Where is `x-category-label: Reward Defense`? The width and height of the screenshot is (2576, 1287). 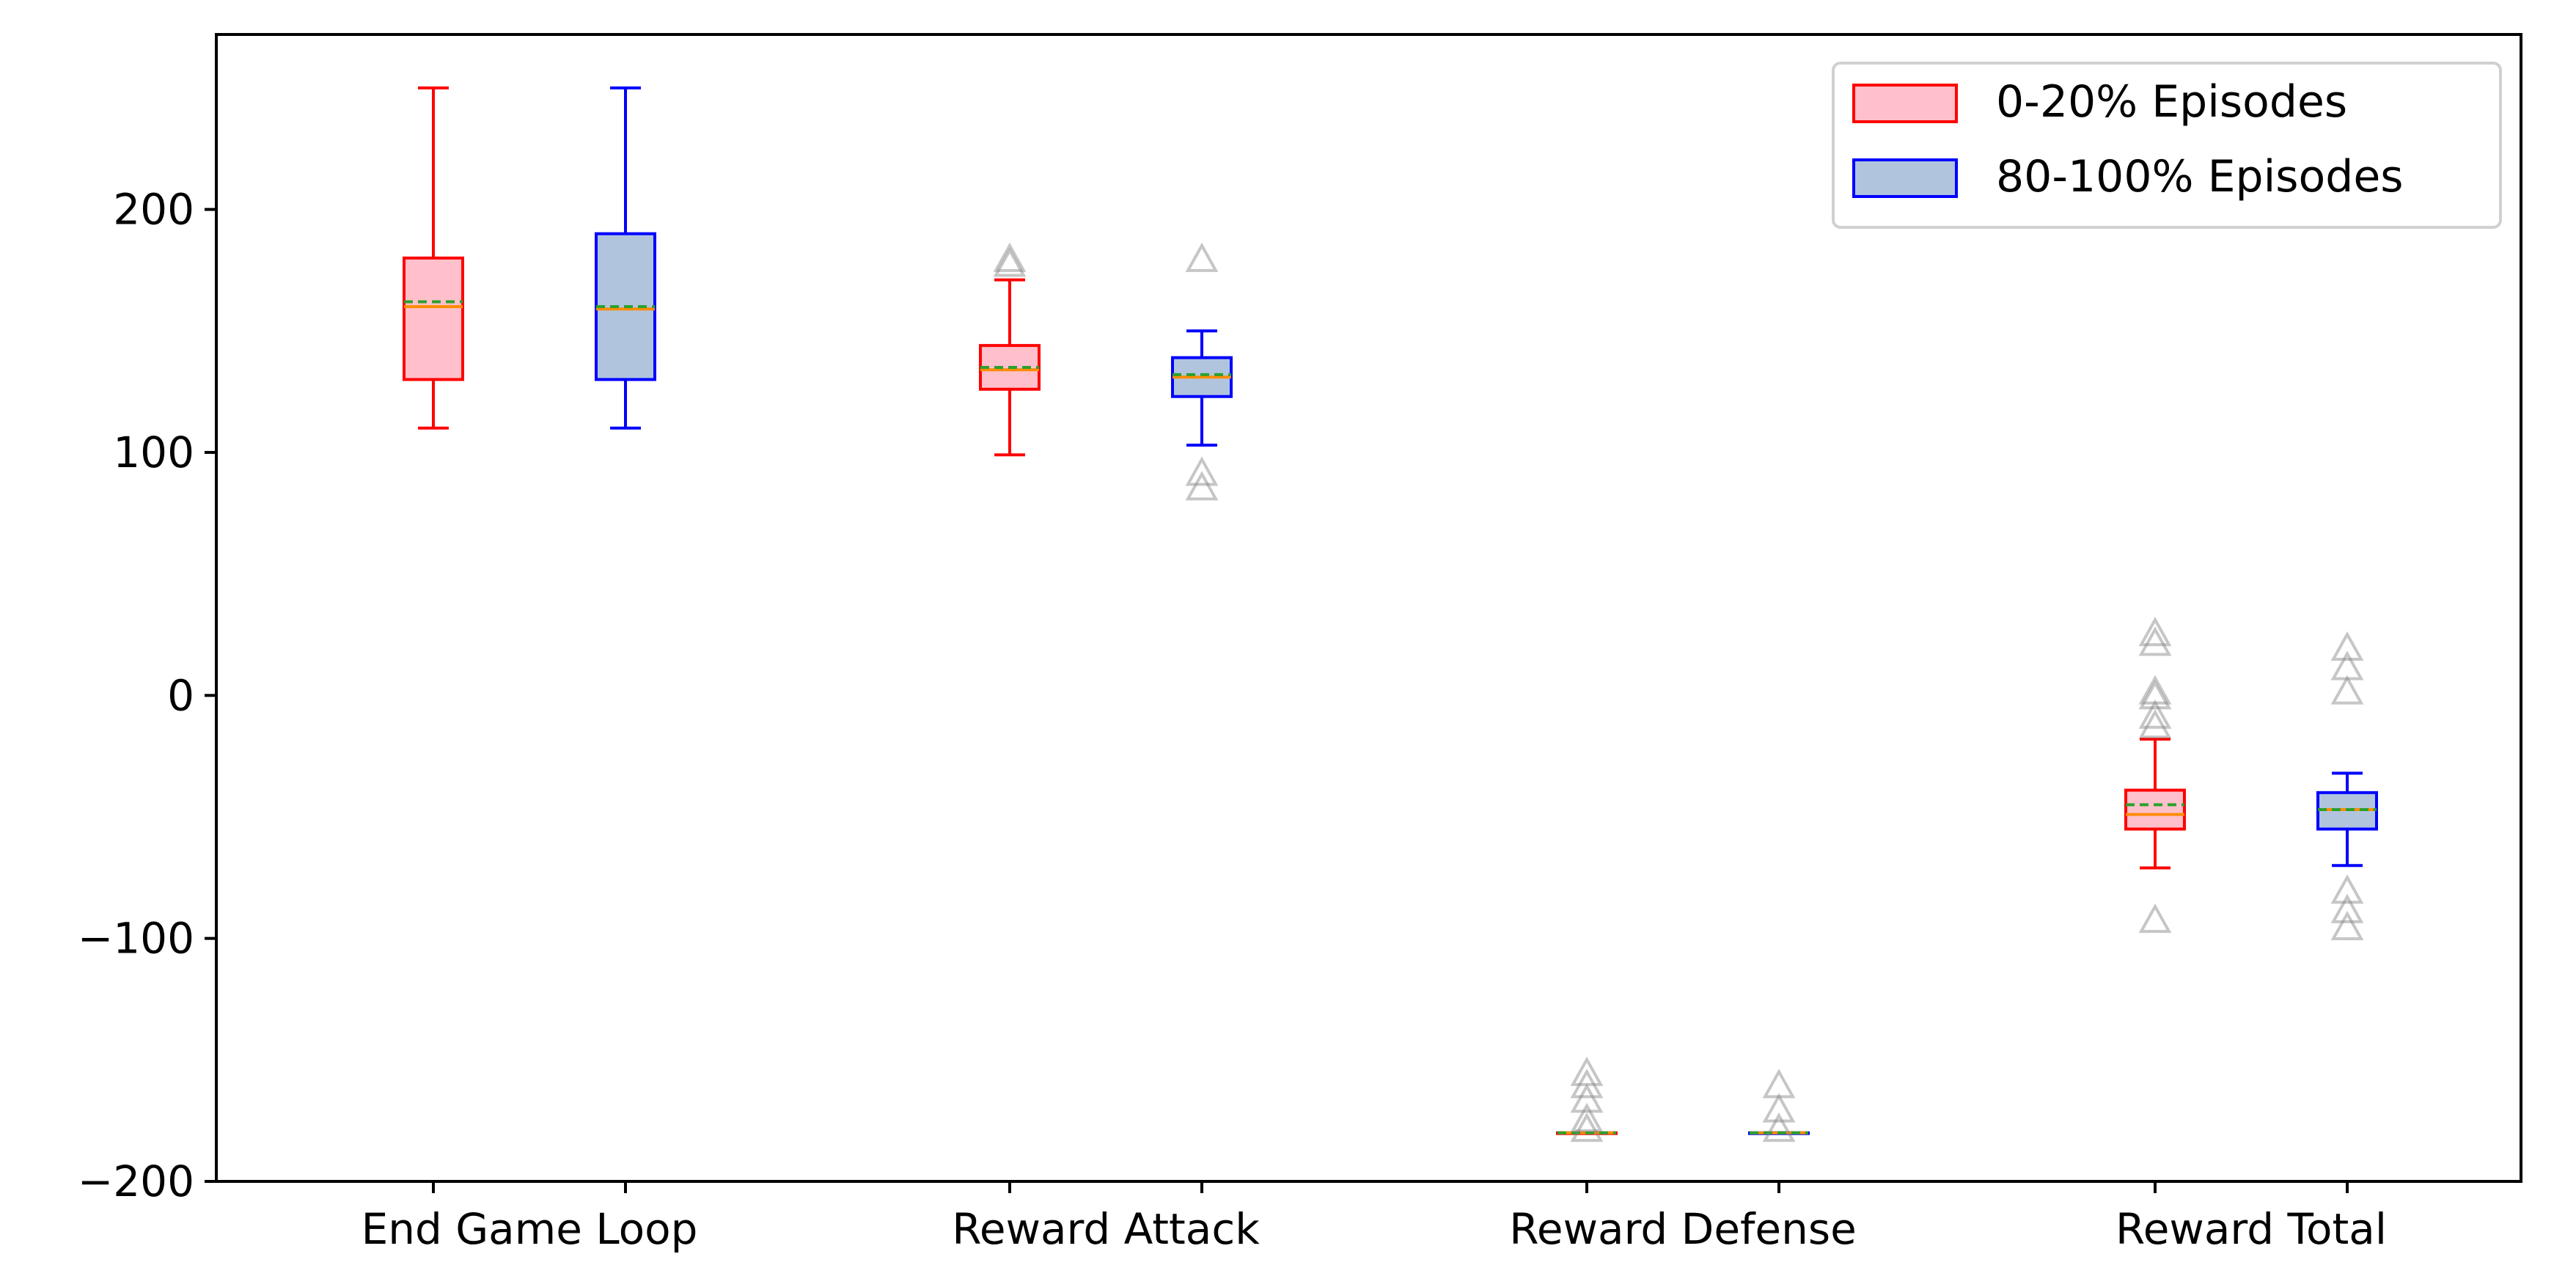
x-category-label: Reward Defense is located at coordinates (1683, 1229).